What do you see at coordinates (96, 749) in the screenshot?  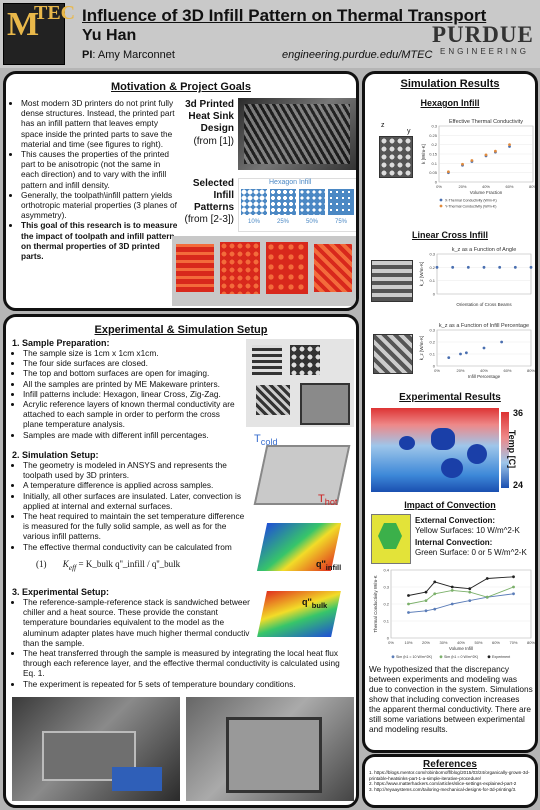 I see `experiment-photo-left` at bounding box center [96, 749].